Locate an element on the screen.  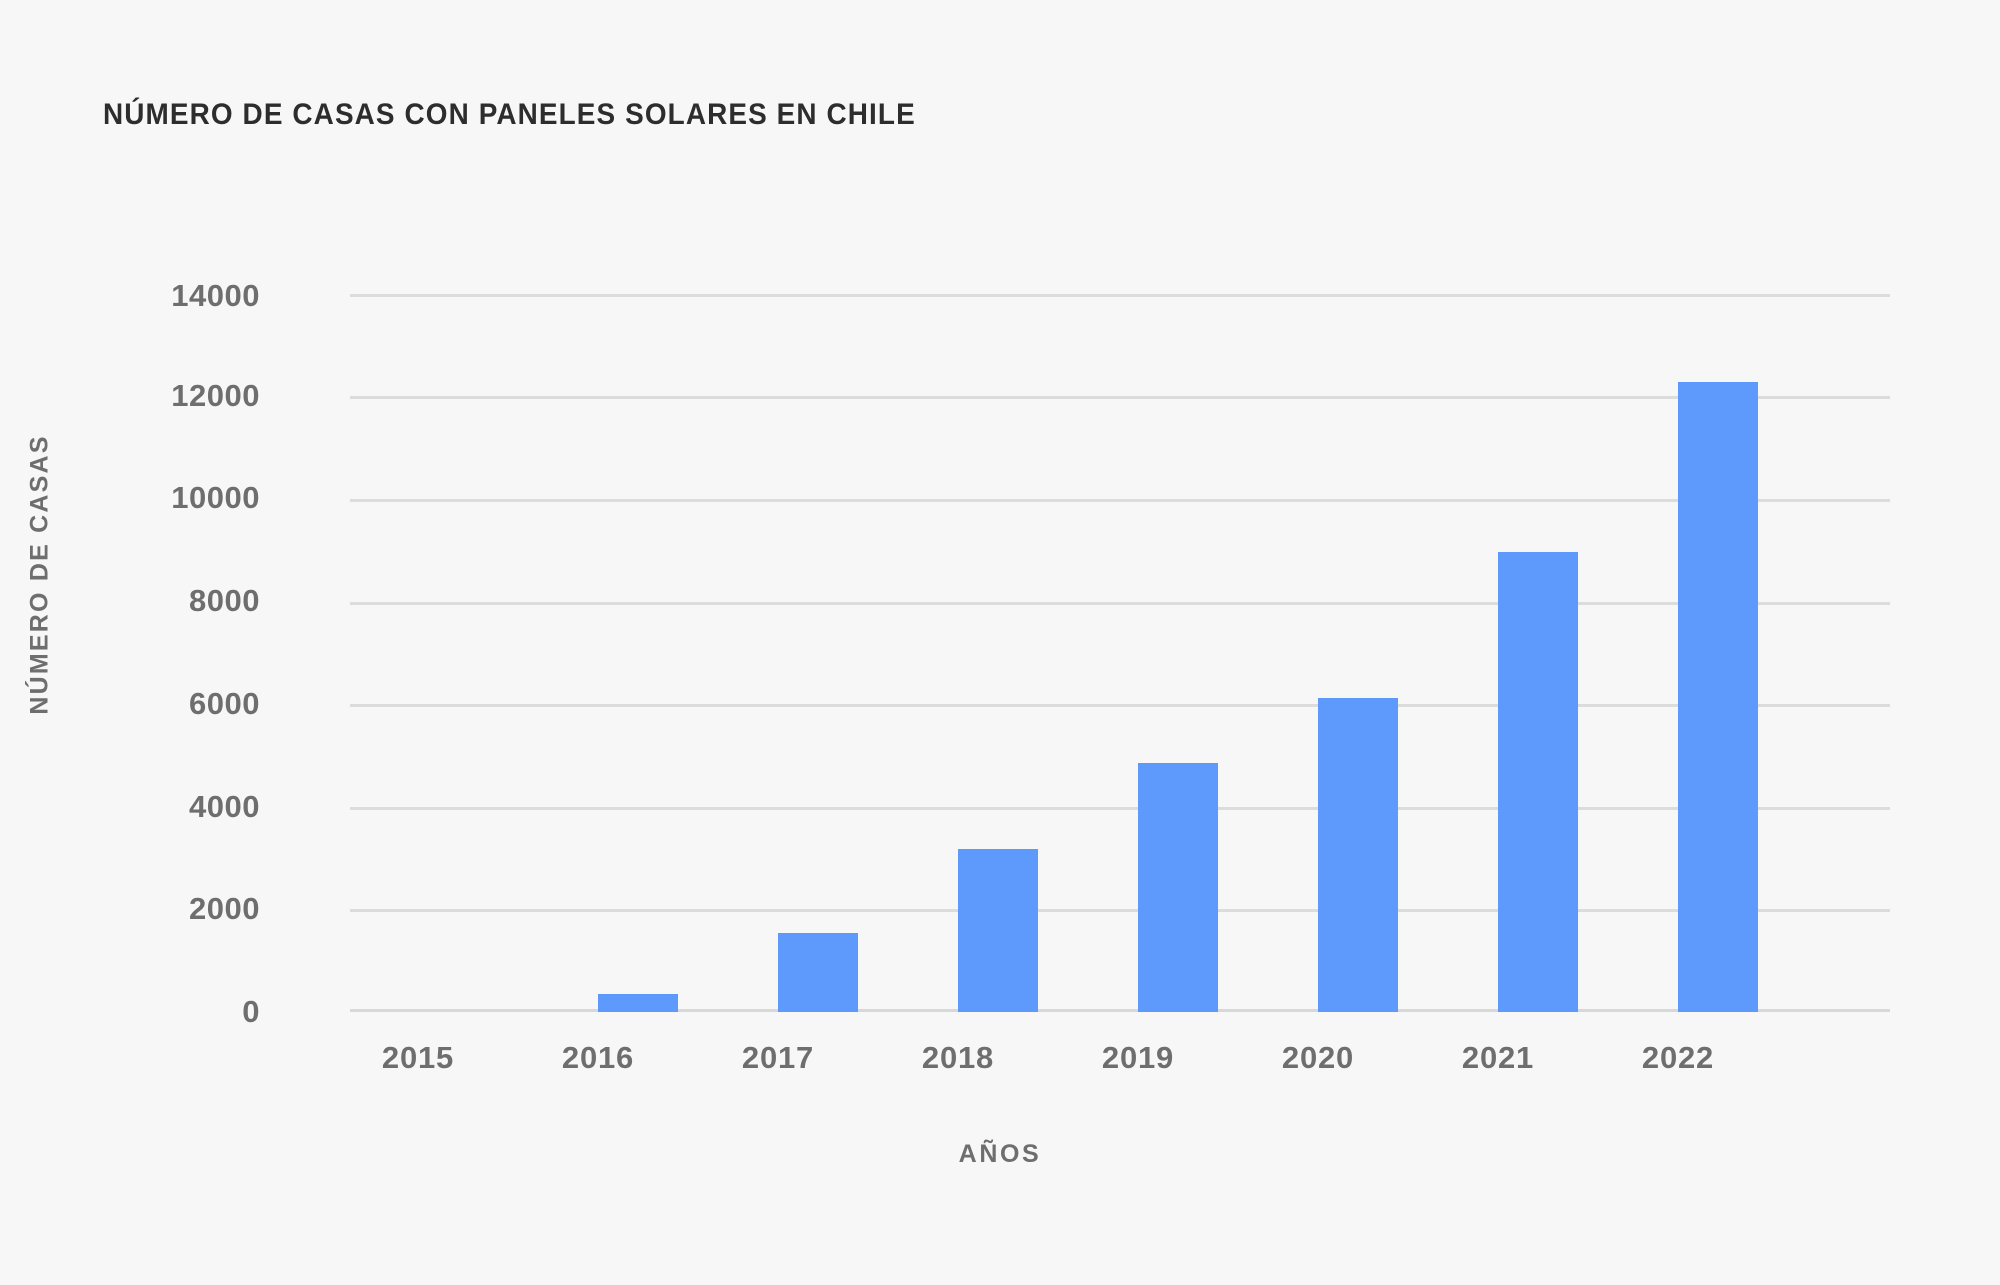
x-tick-label-2018: 2018 is located at coordinates (958, 1057).